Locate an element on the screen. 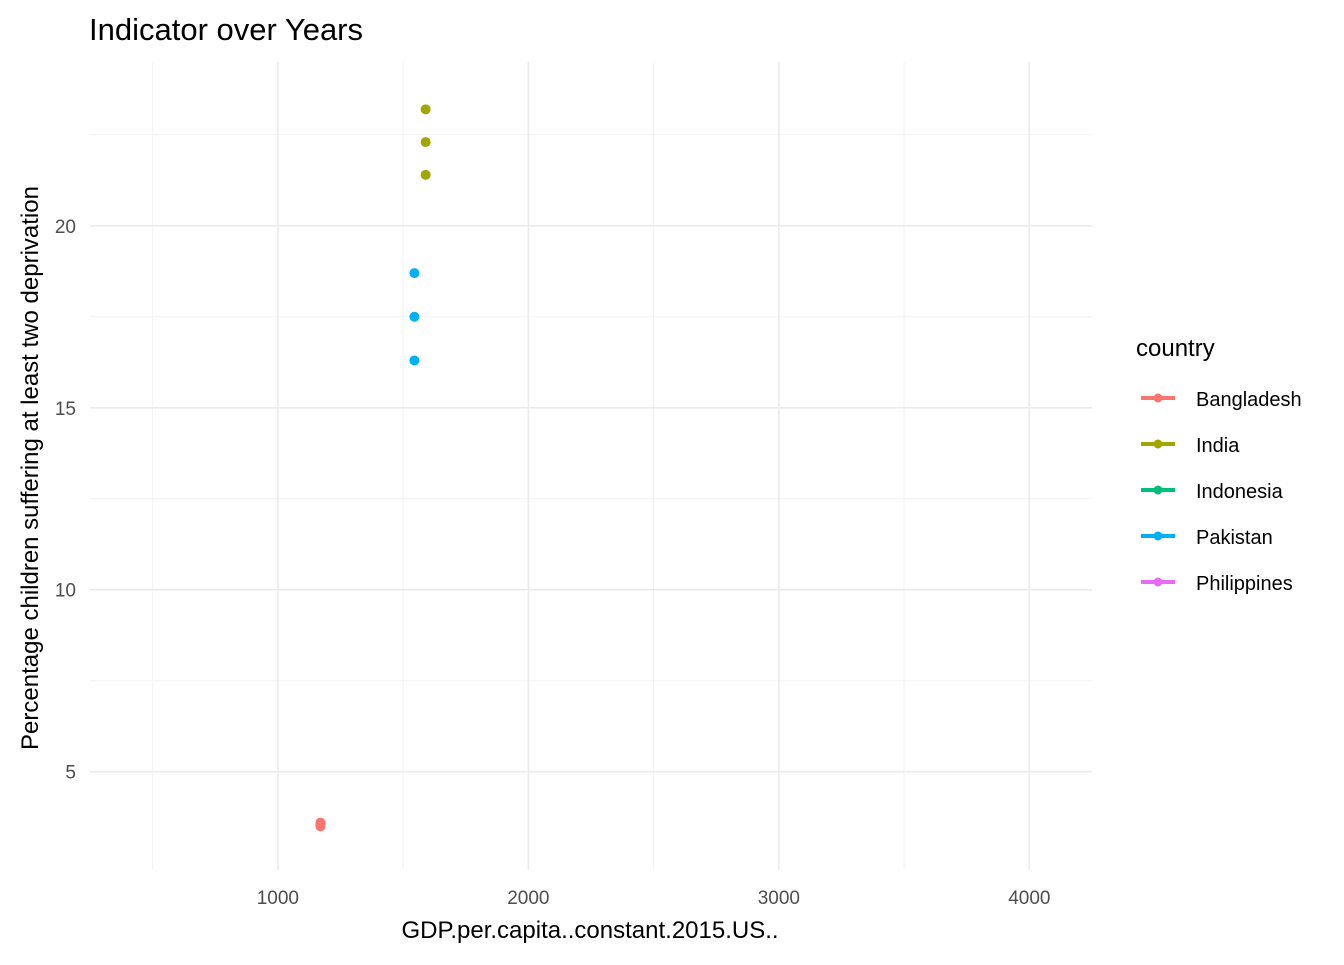 This screenshot has height=965, width=1344. x-tick-label: 4000 is located at coordinates (1029, 898).